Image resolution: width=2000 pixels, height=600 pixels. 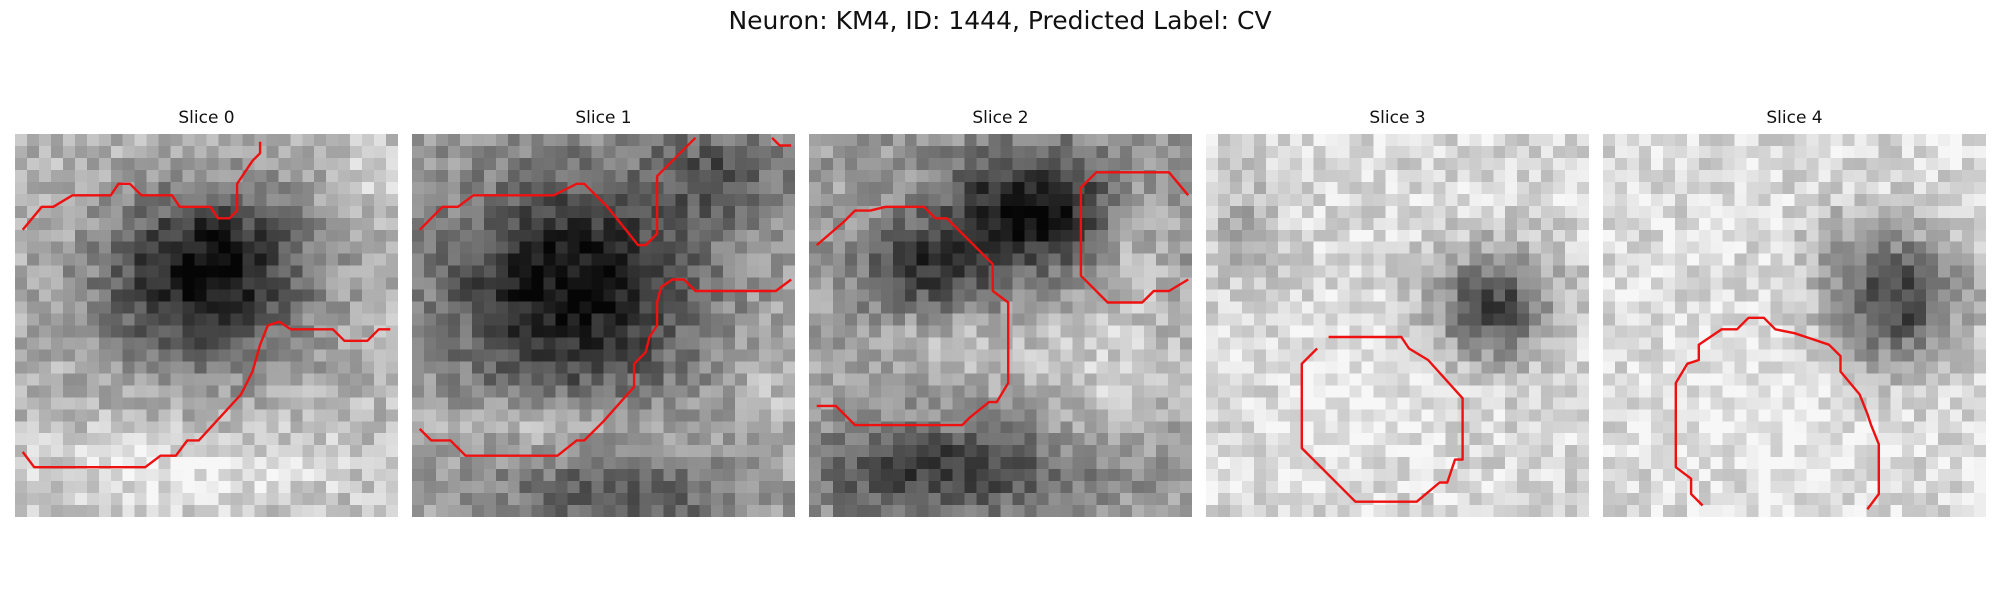 I want to click on slice-panel-3: Slice 3, so click(x=1397, y=318).